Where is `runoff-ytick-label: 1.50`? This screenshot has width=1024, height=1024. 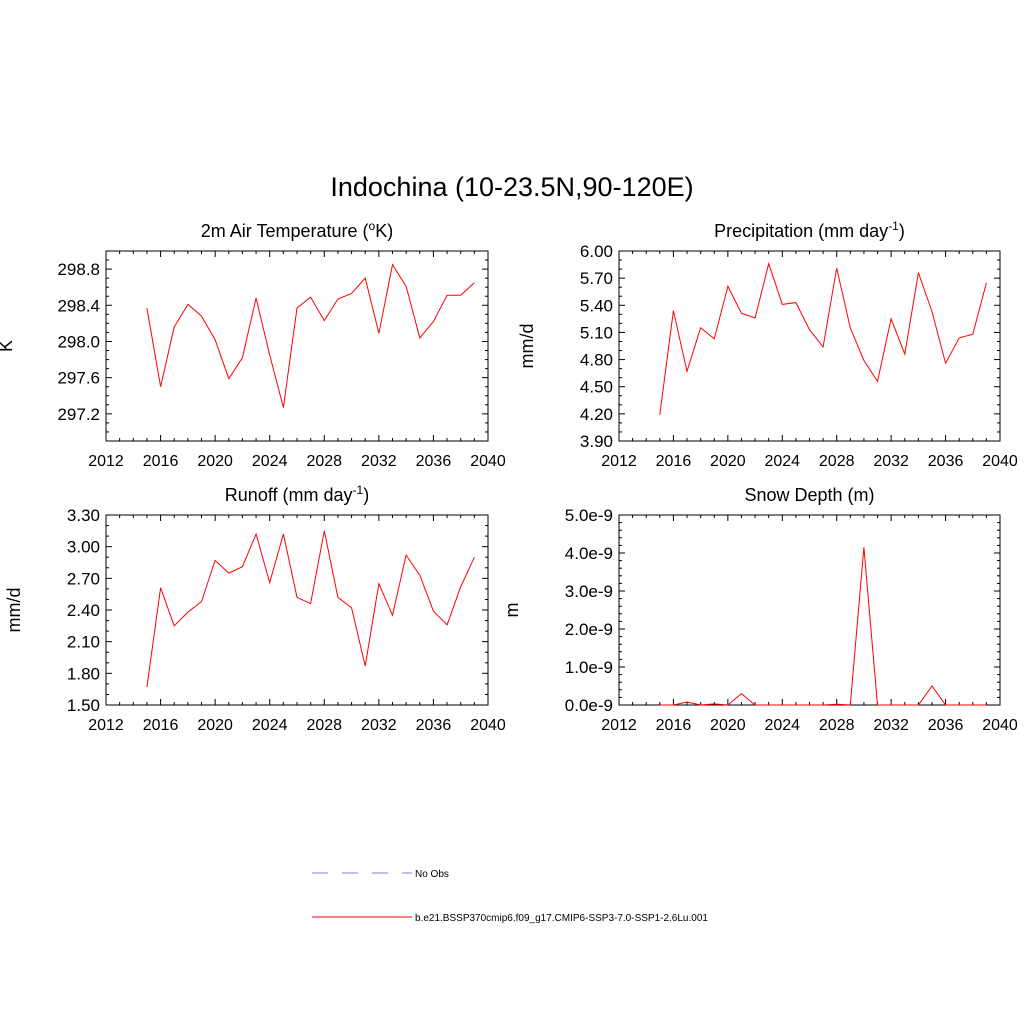
runoff-ytick-label: 1.50 is located at coordinates (83, 705).